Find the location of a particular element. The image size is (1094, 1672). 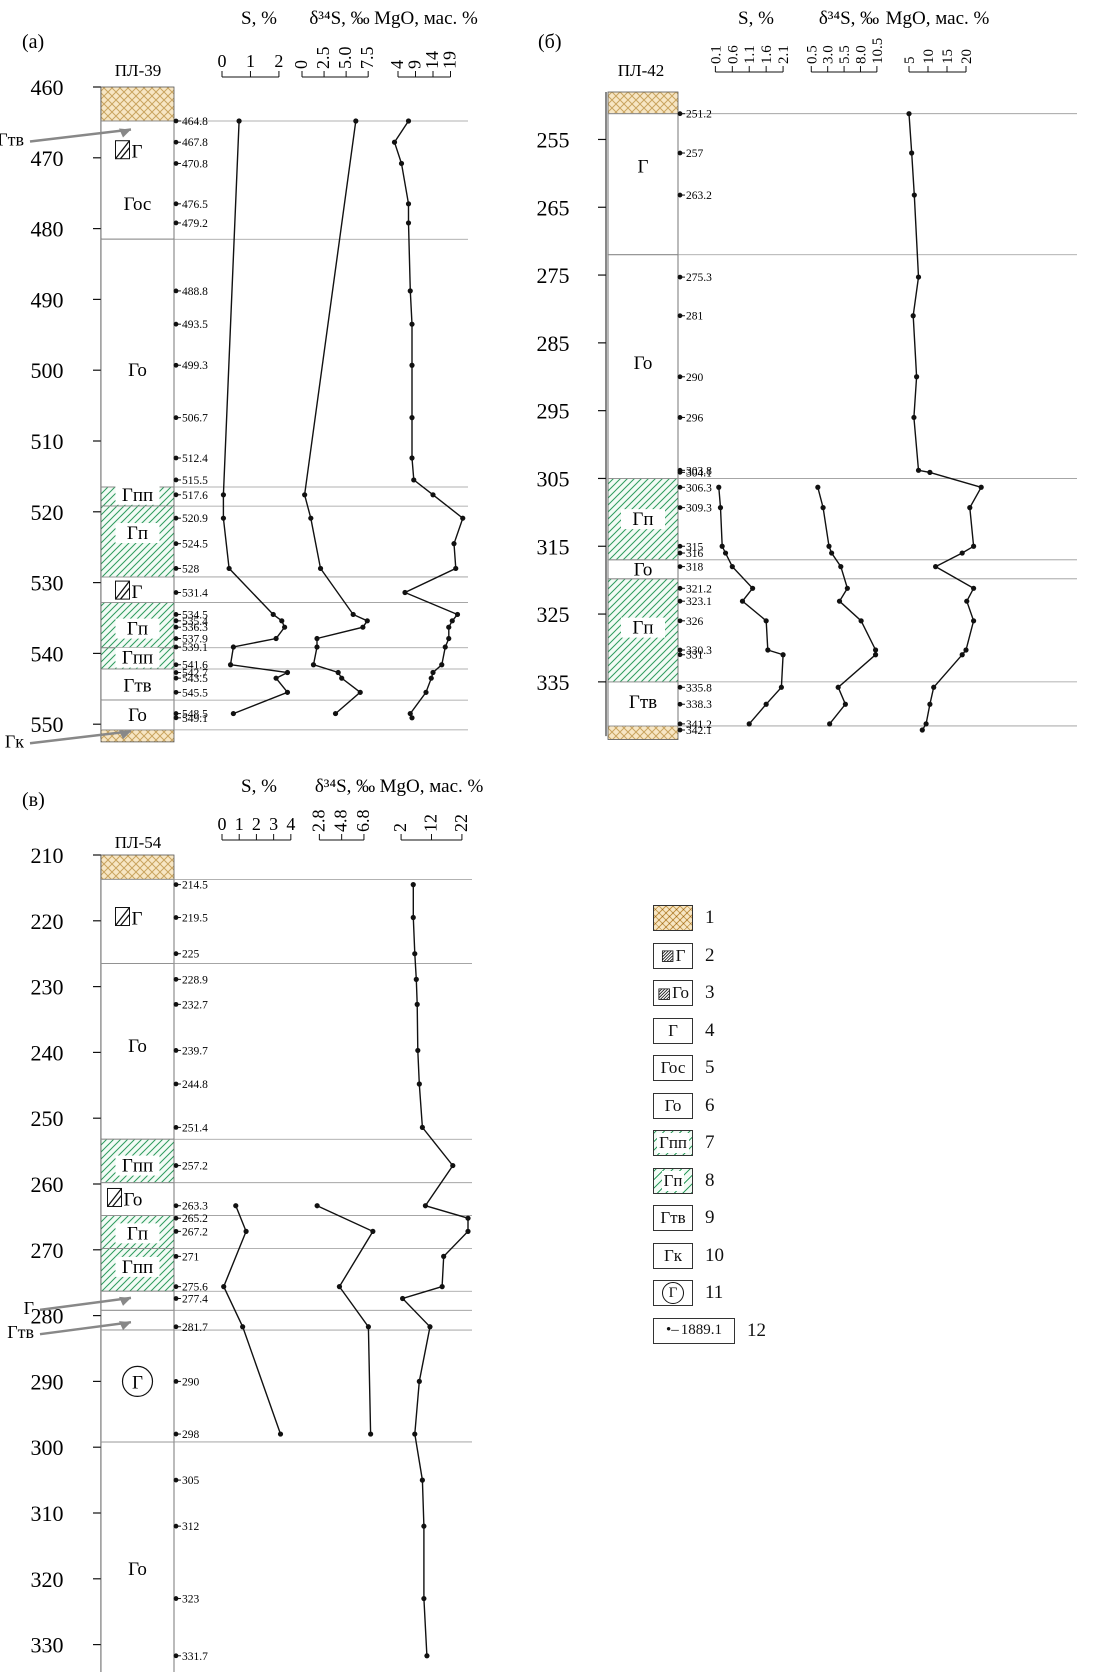

layer-label: Гос is located at coordinates (138, 204).